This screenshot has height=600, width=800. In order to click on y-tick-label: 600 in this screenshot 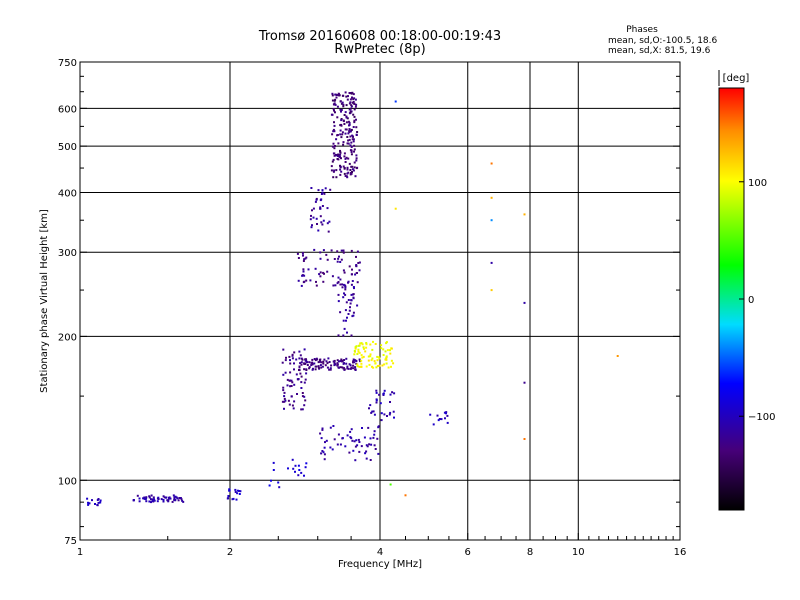, I will do `click(67, 109)`.